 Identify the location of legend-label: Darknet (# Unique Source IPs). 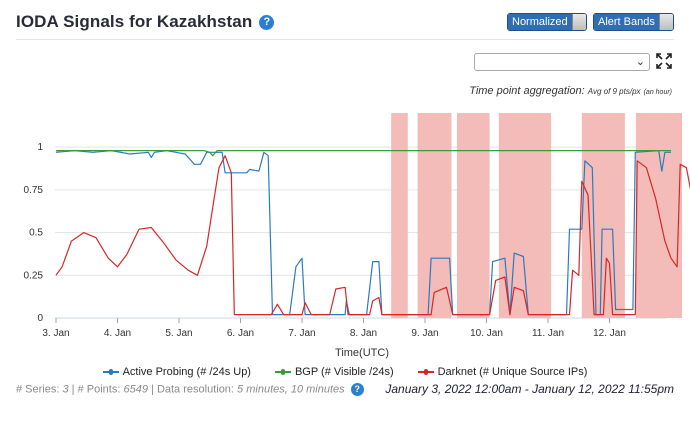
(512, 372).